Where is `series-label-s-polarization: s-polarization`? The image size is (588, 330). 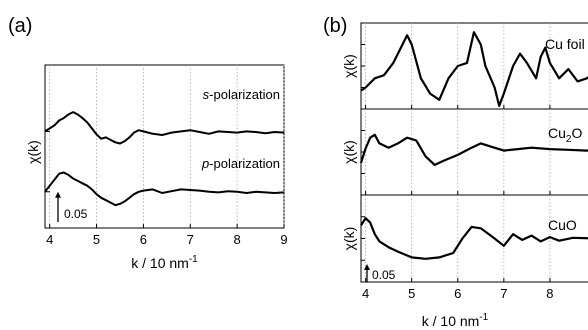
series-label-s-polarization: s-polarization is located at coordinates (241, 94).